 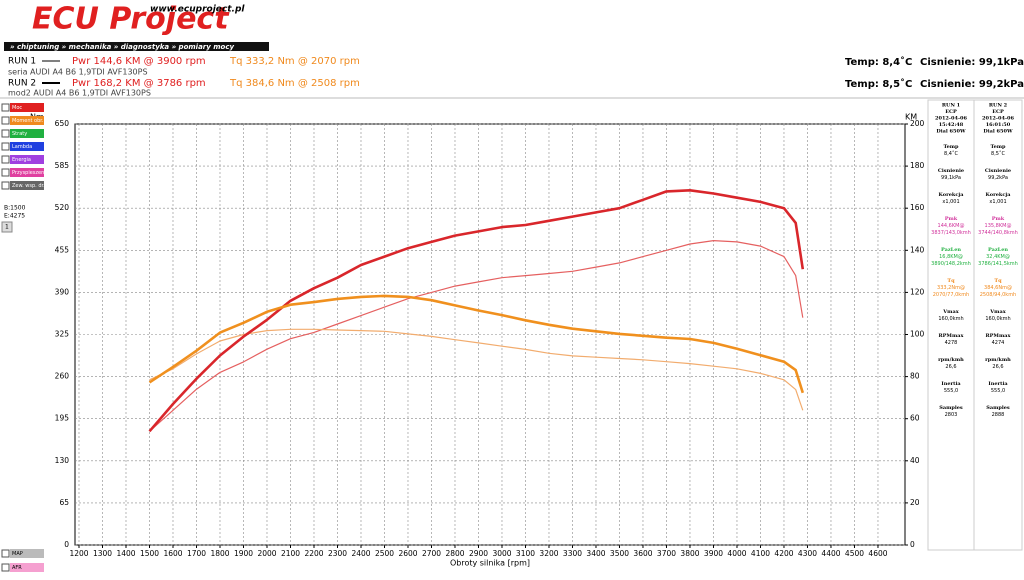 What do you see at coordinates (294, 83) in the screenshot?
I see `run-tq: Tq 384,6 Nm @ 2508 rpm` at bounding box center [294, 83].